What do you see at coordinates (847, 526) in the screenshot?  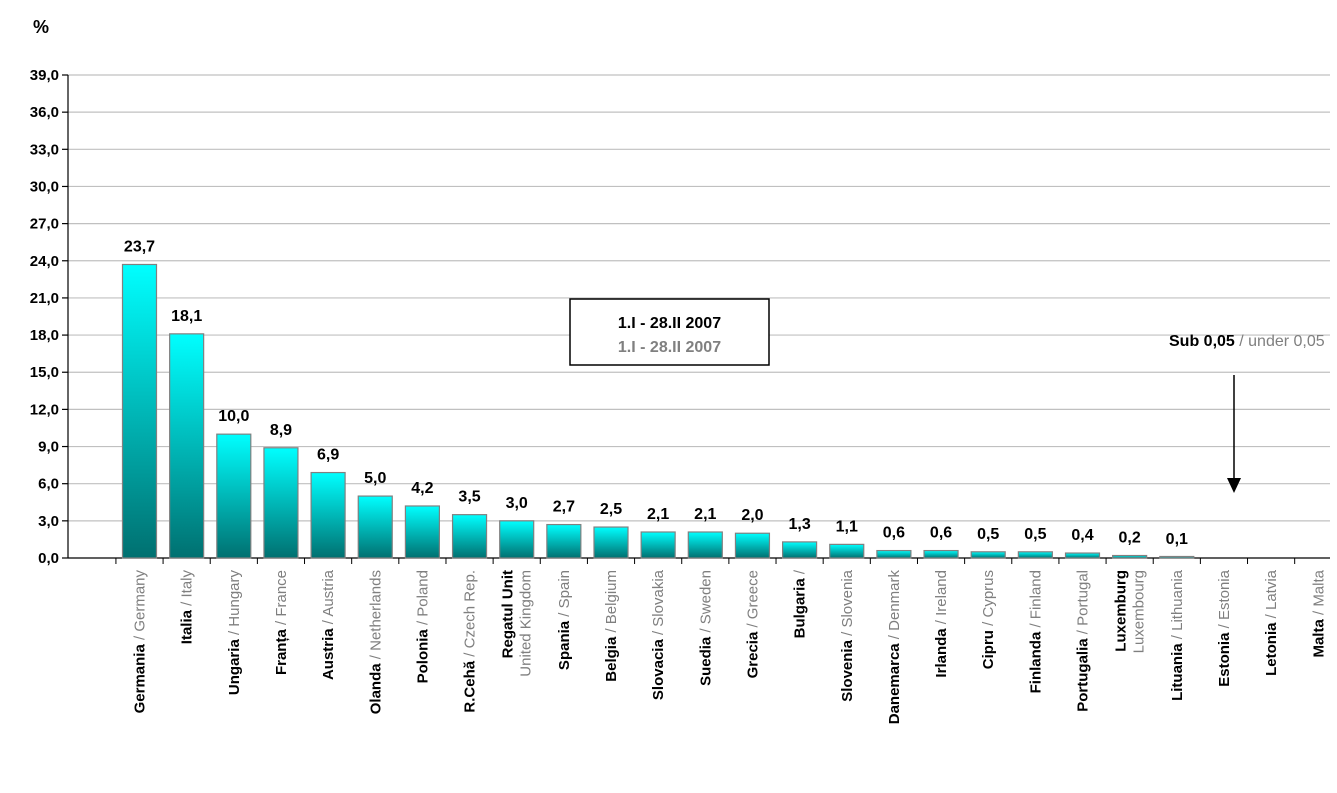 I see `data-label: 1,1` at bounding box center [847, 526].